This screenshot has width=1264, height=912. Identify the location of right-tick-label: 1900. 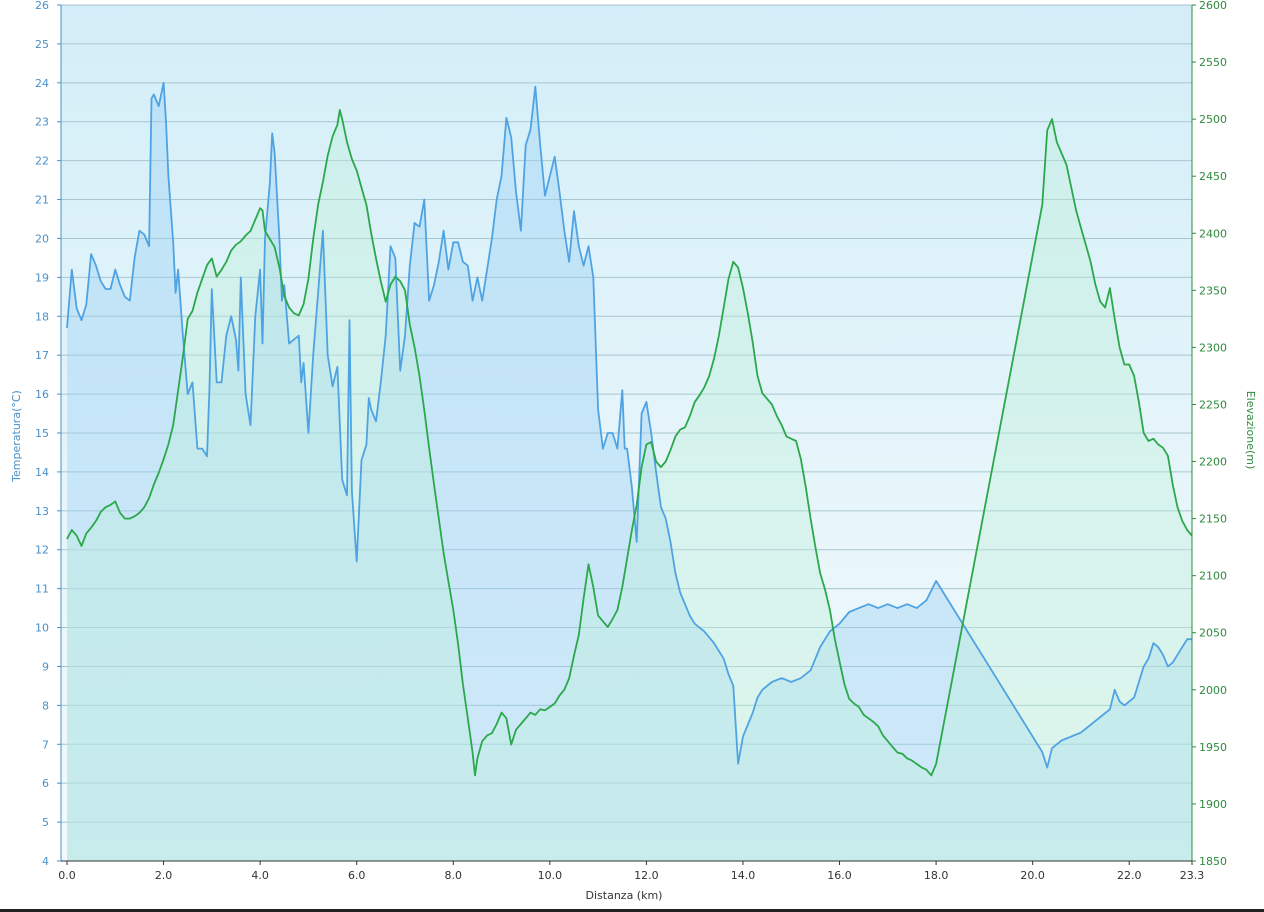
(1213, 804).